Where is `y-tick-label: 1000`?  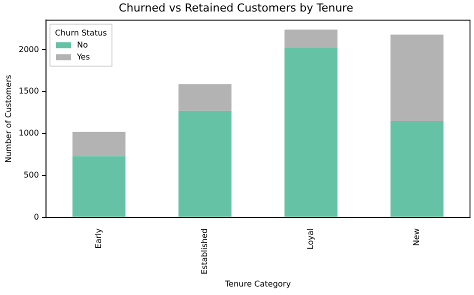 y-tick-label: 1000 is located at coordinates (28, 133).